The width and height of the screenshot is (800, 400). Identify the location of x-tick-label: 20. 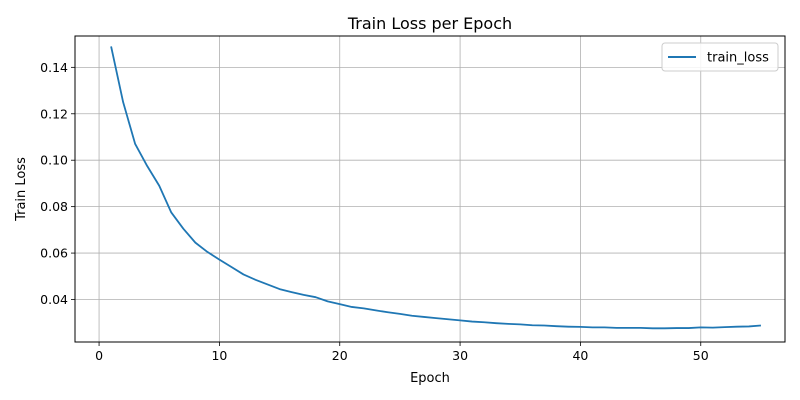
(340, 355).